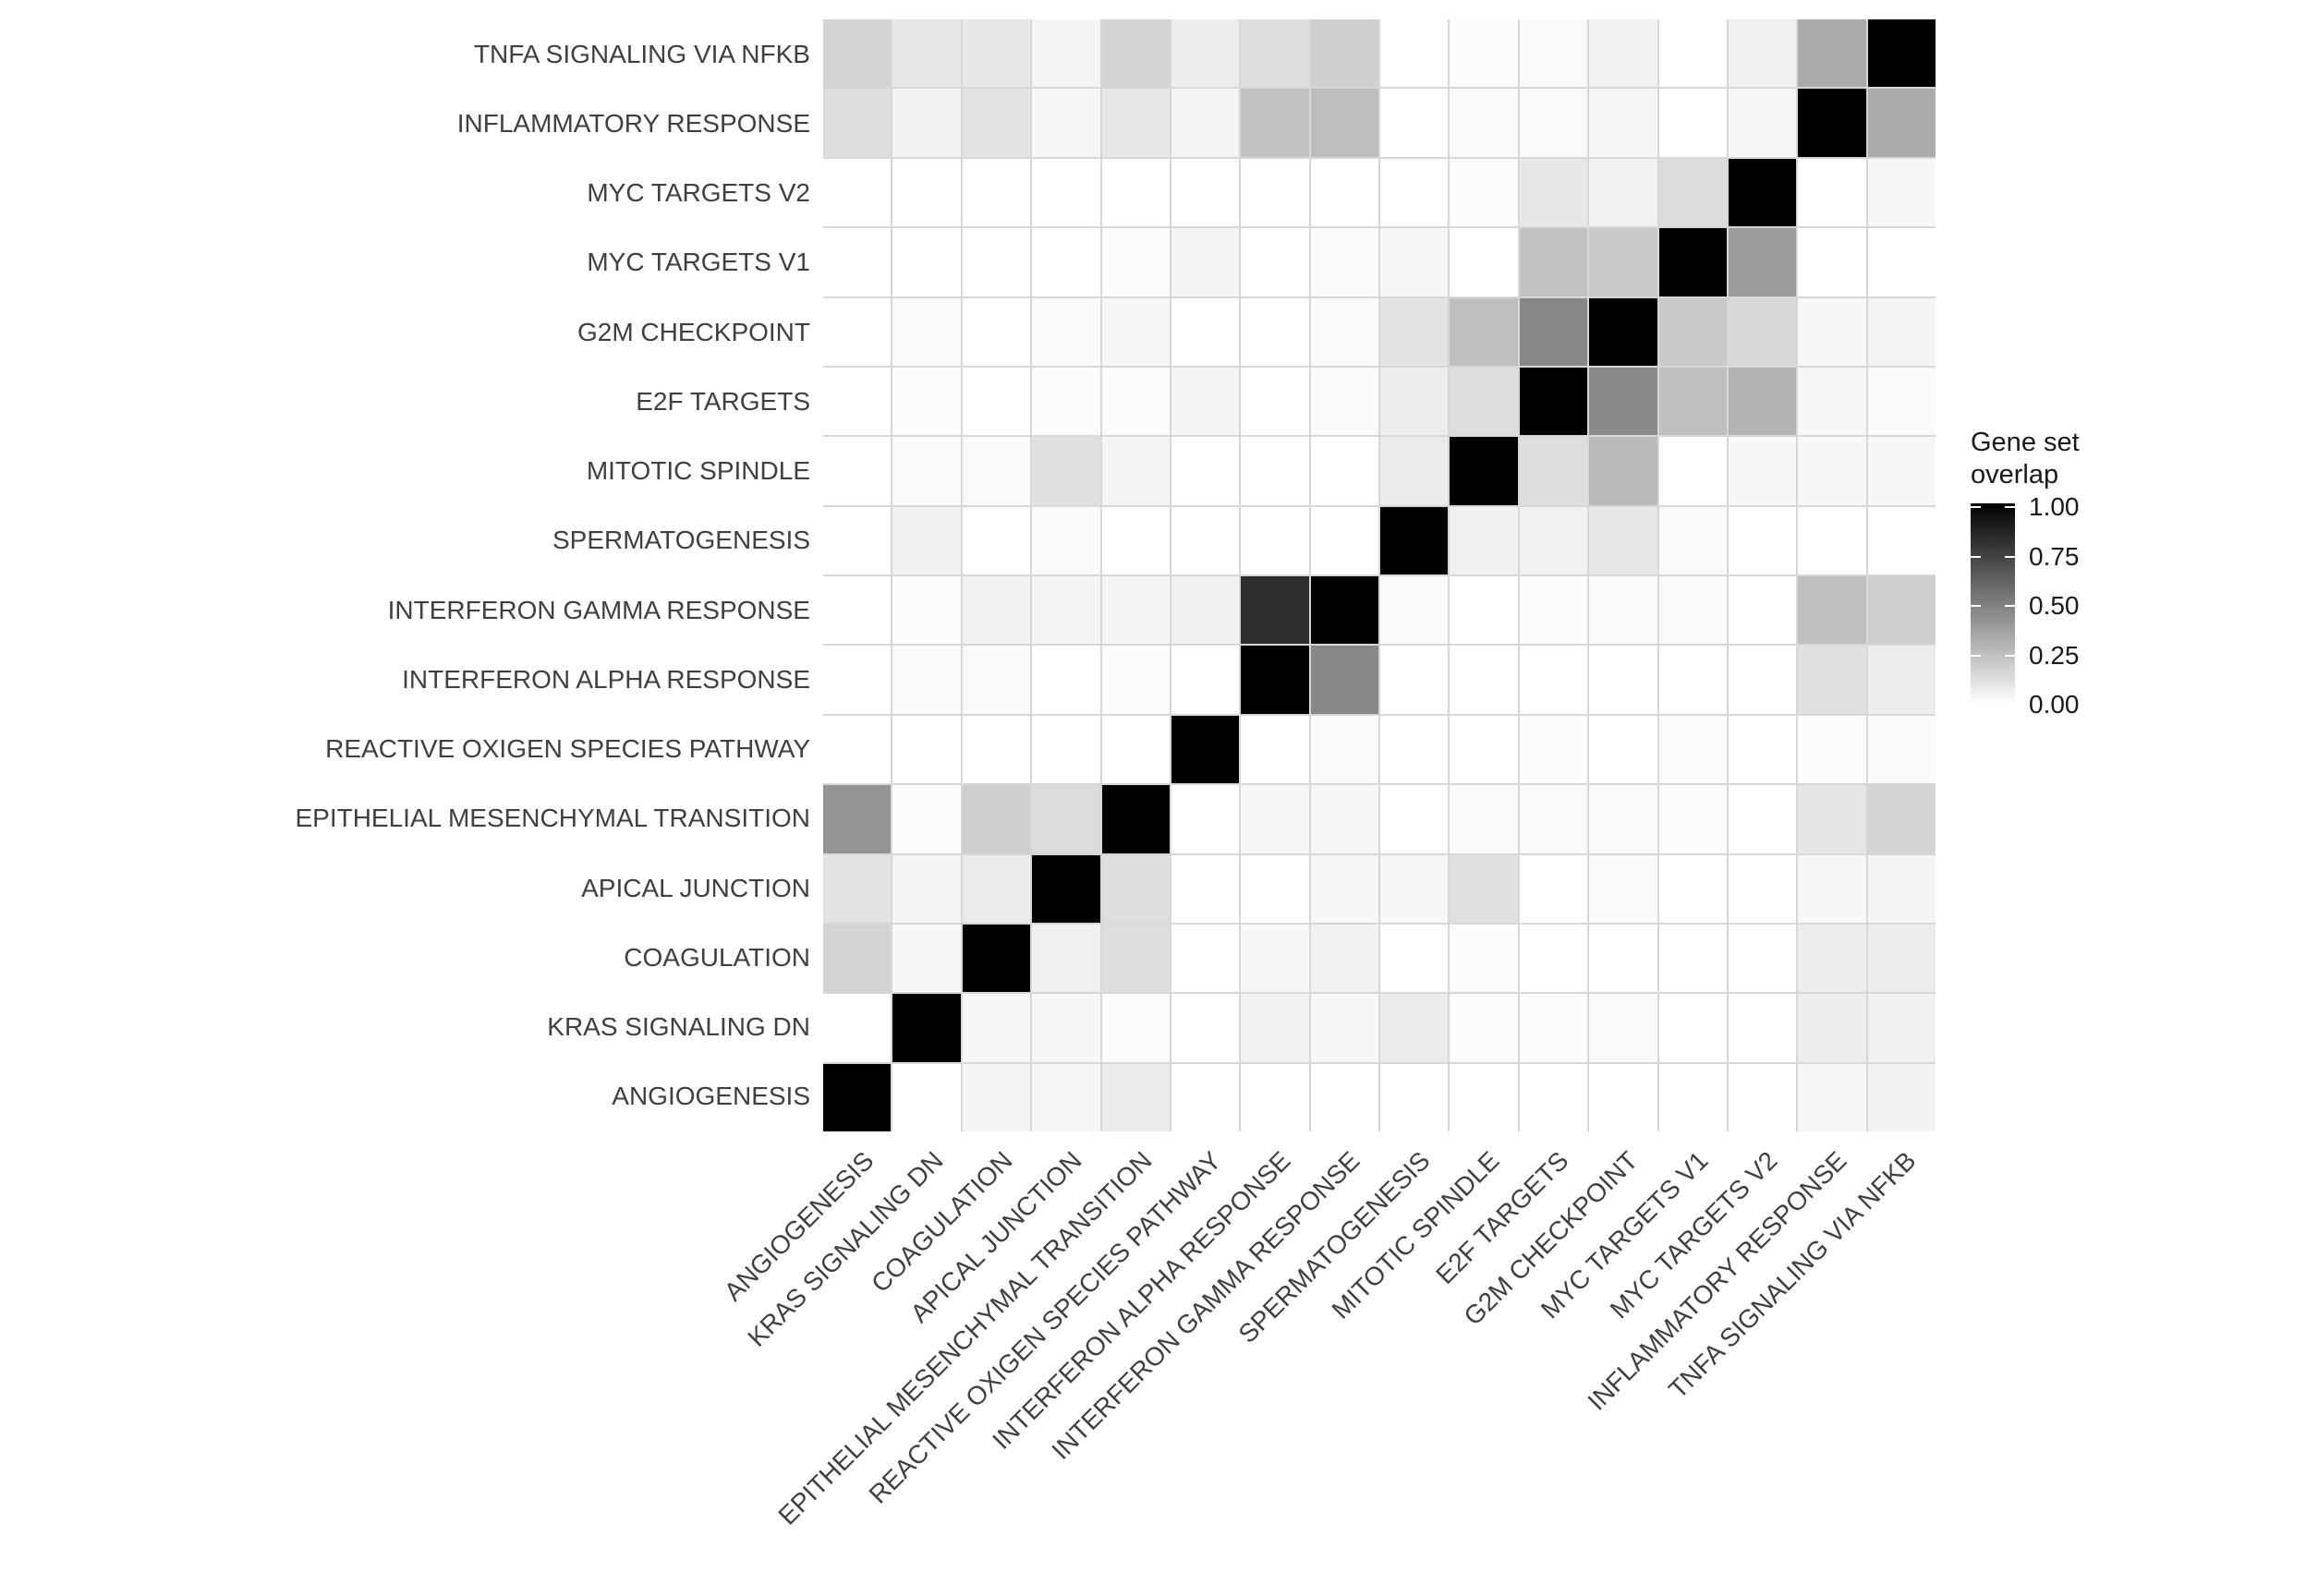 This screenshot has height=1596, width=2306. I want to click on y-axis-label: SPERMATOGENESIS, so click(681, 540).